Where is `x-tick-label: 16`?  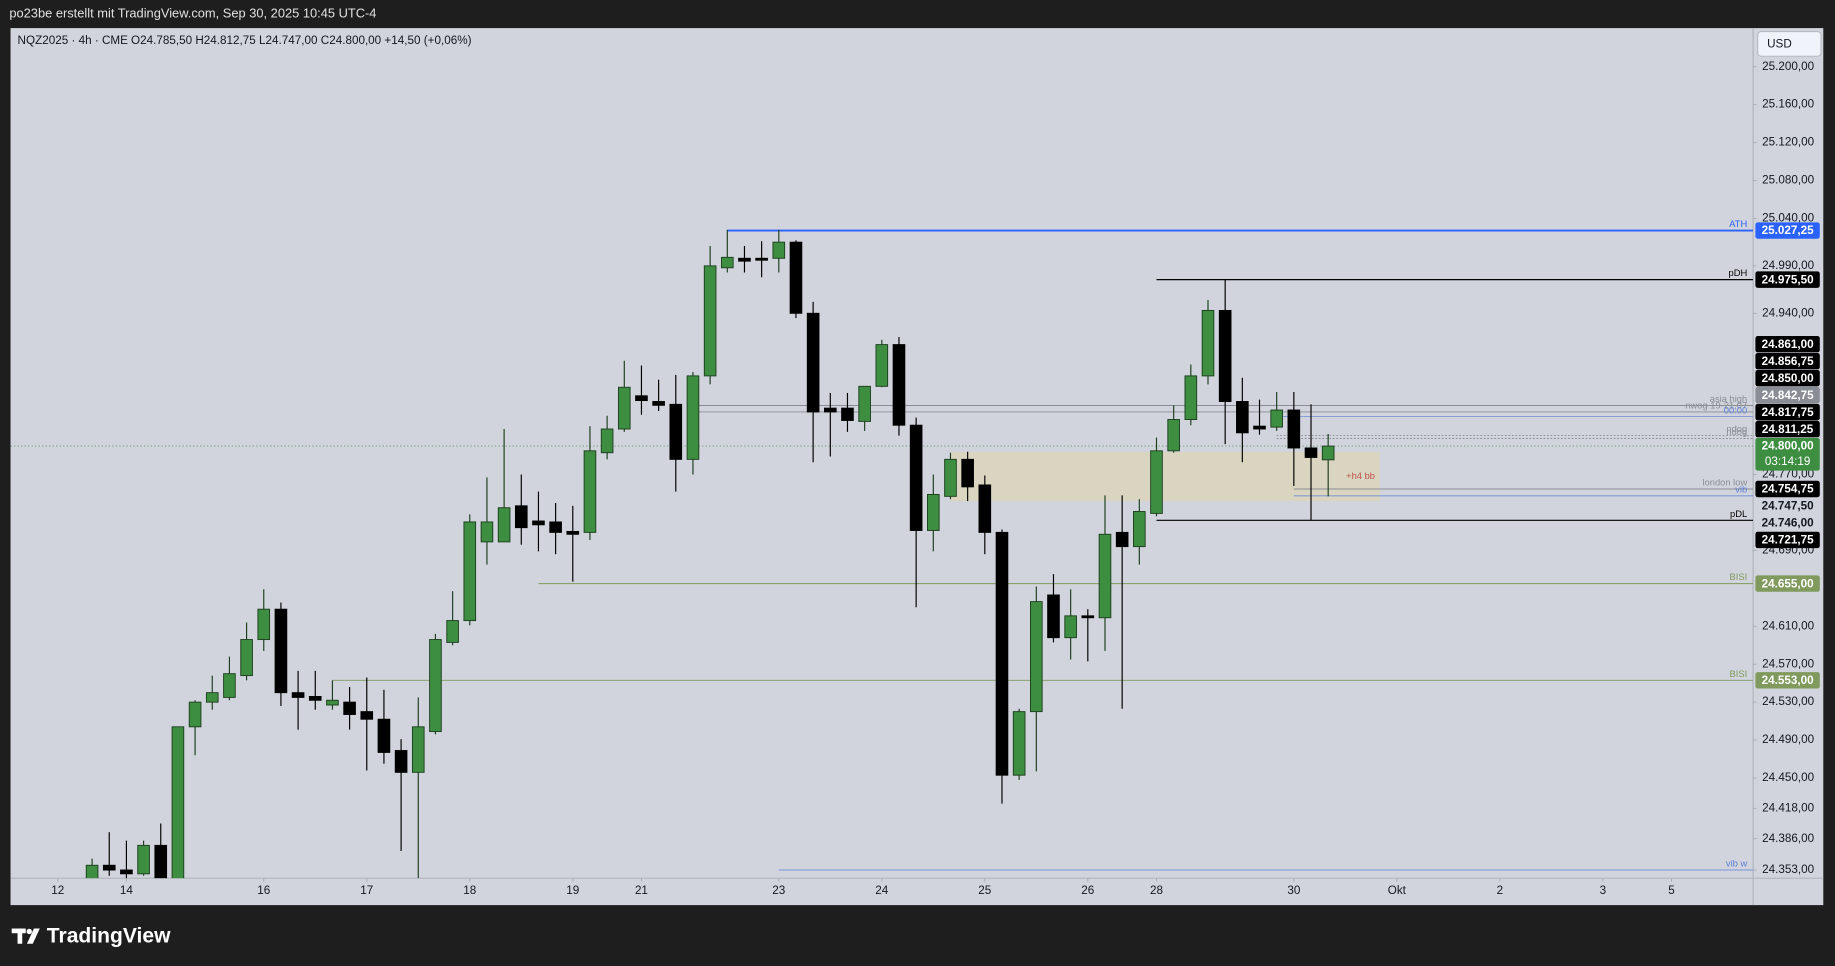
x-tick-label: 16 is located at coordinates (263, 890).